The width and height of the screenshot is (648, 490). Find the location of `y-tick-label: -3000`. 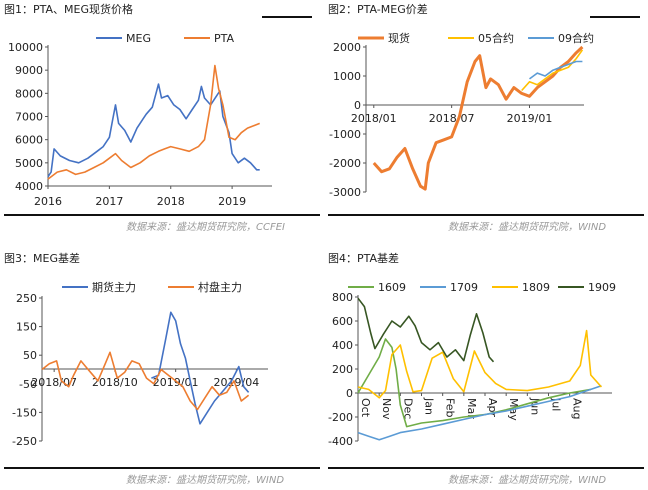

y-tick-label: -3000 is located at coordinates (345, 192).